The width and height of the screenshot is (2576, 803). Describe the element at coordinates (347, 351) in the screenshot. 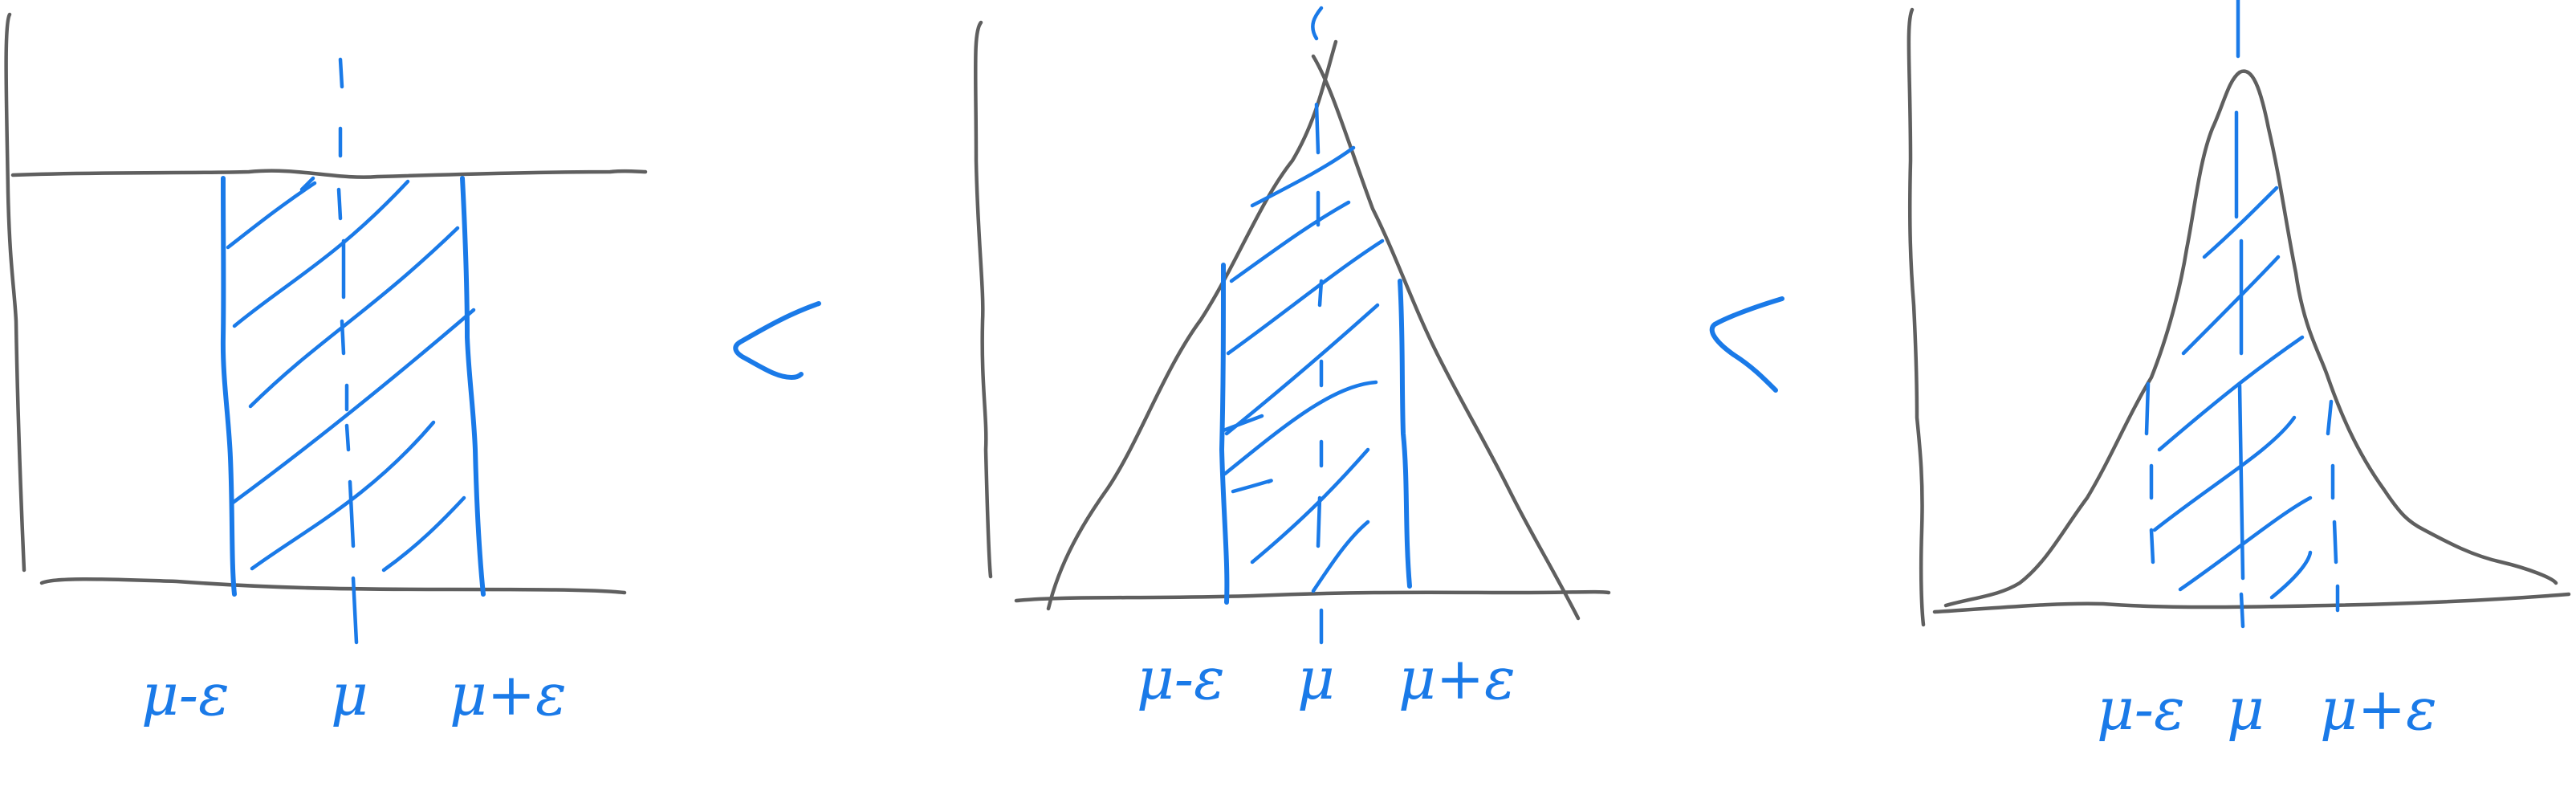

I see `panel-1-mean-dash` at that location.